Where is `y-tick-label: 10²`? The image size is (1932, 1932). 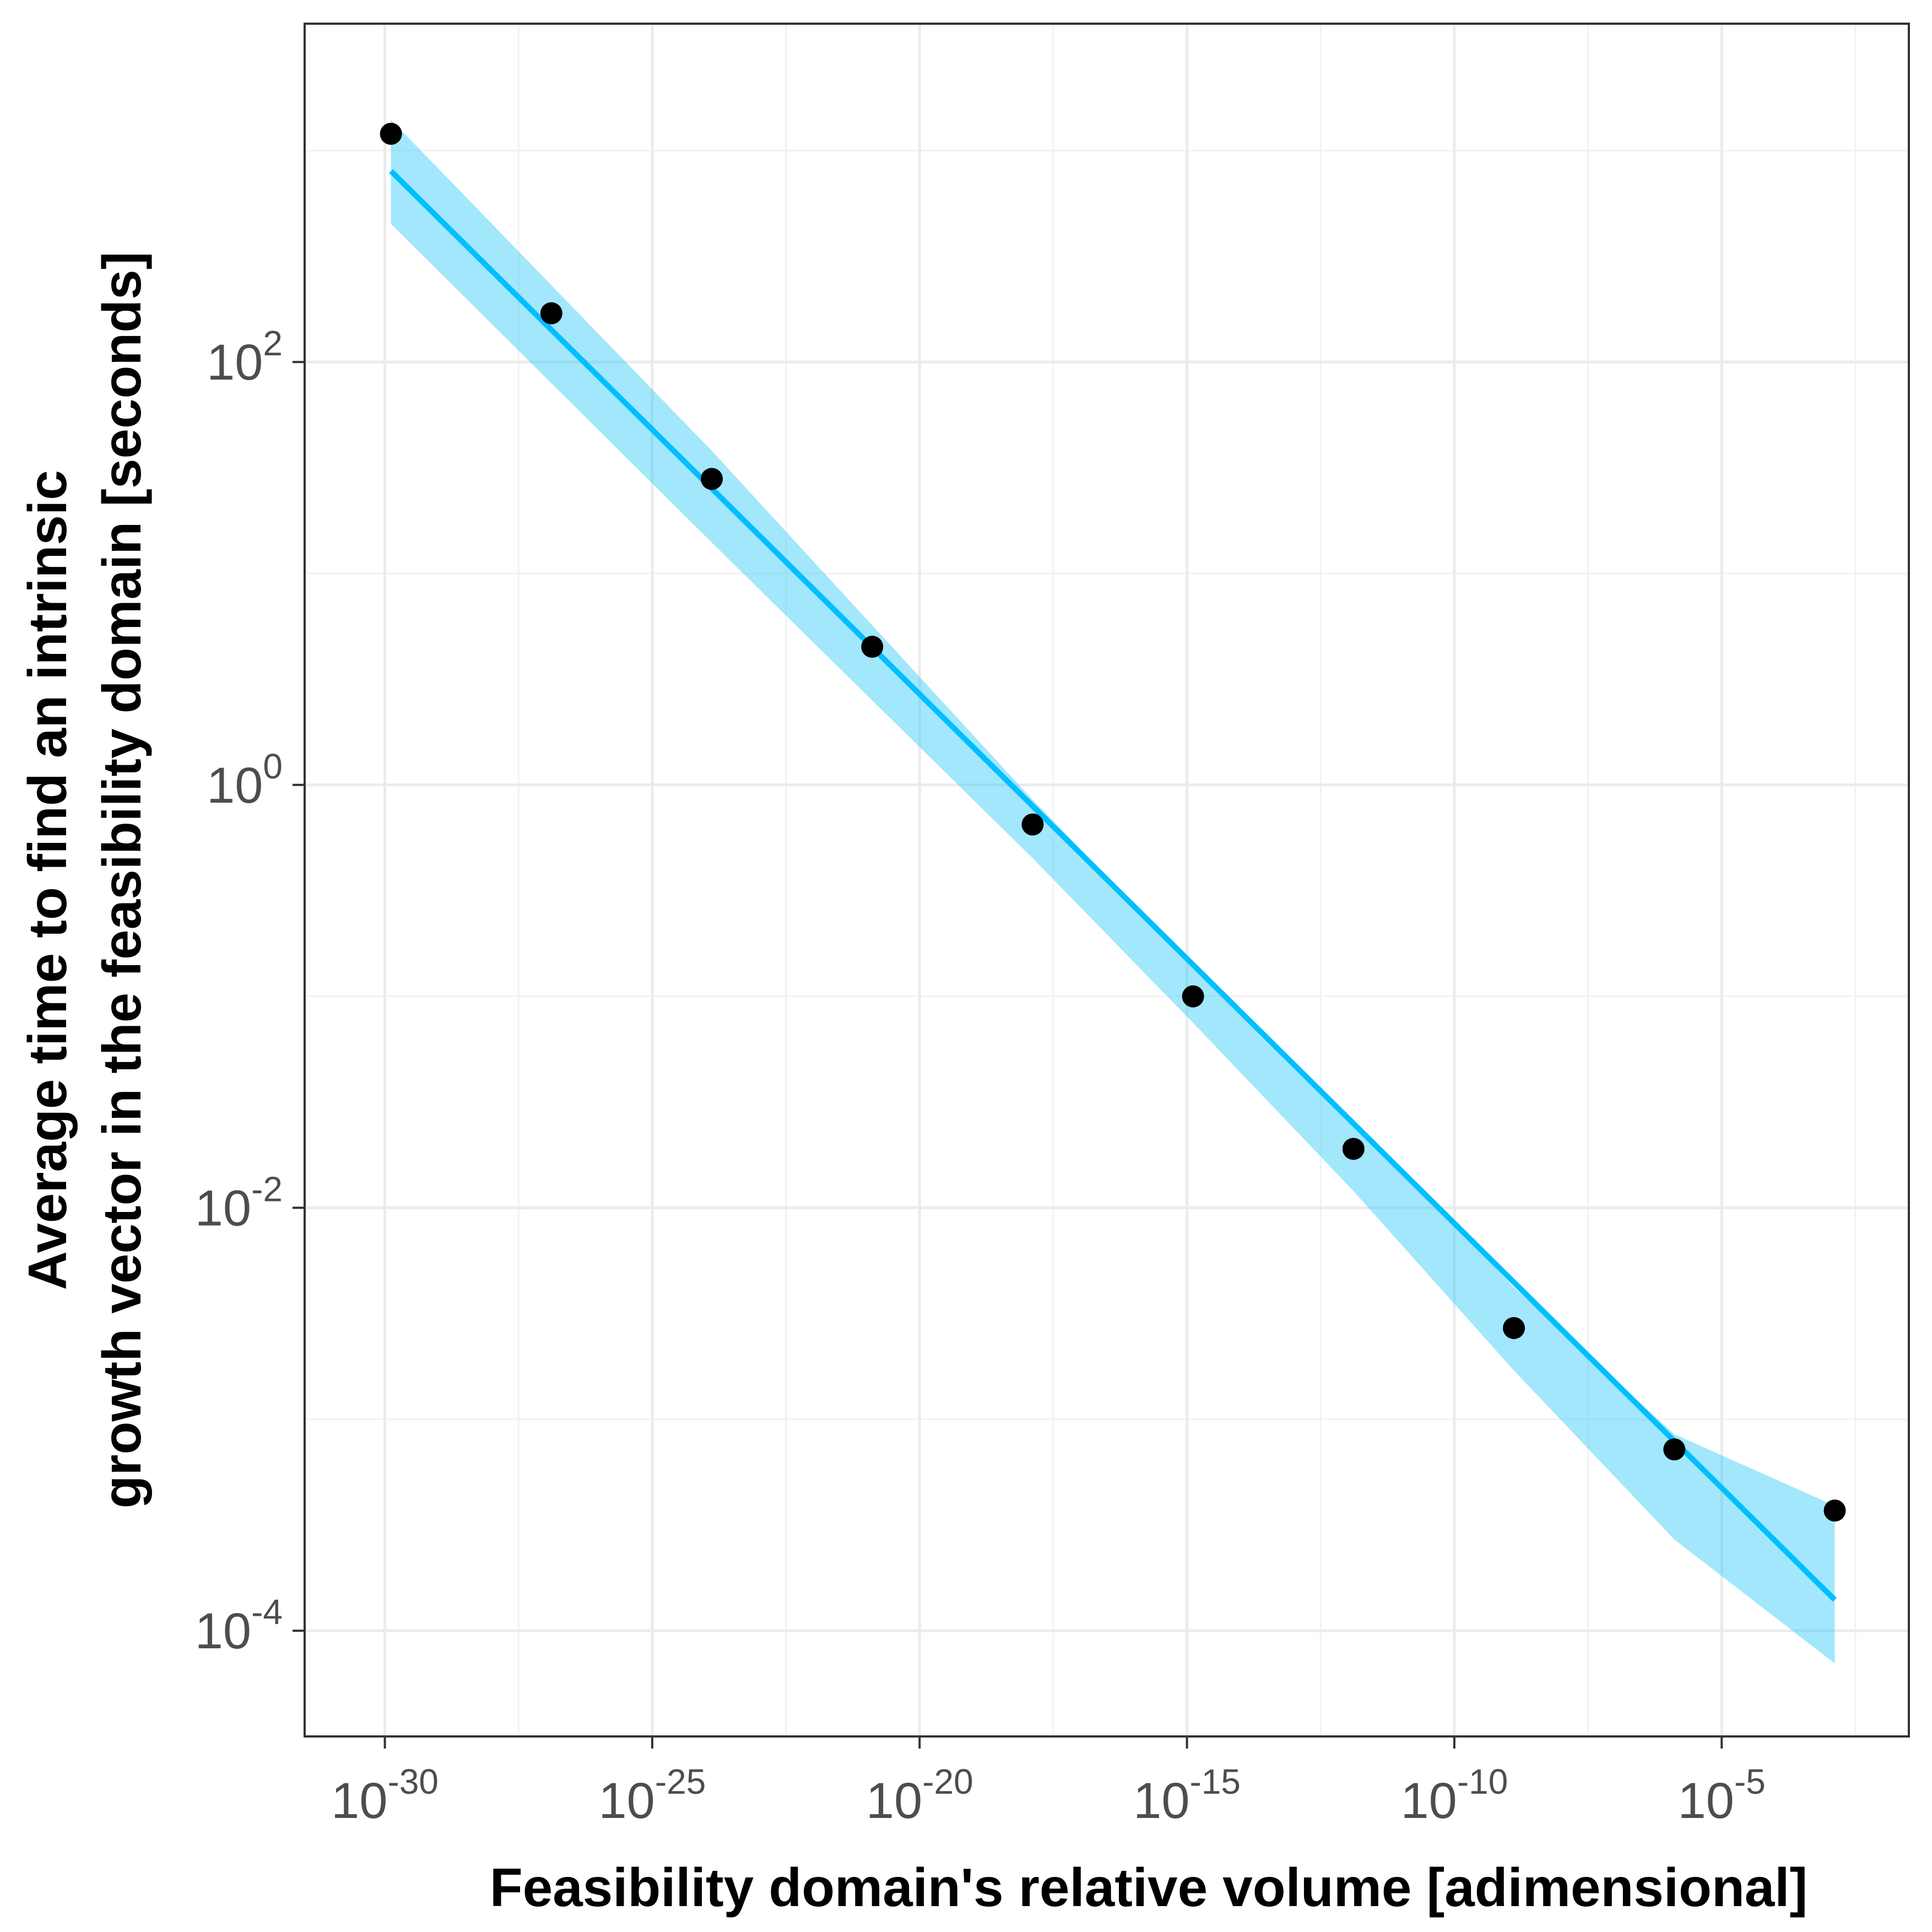
y-tick-label: 10² is located at coordinates (245, 357).